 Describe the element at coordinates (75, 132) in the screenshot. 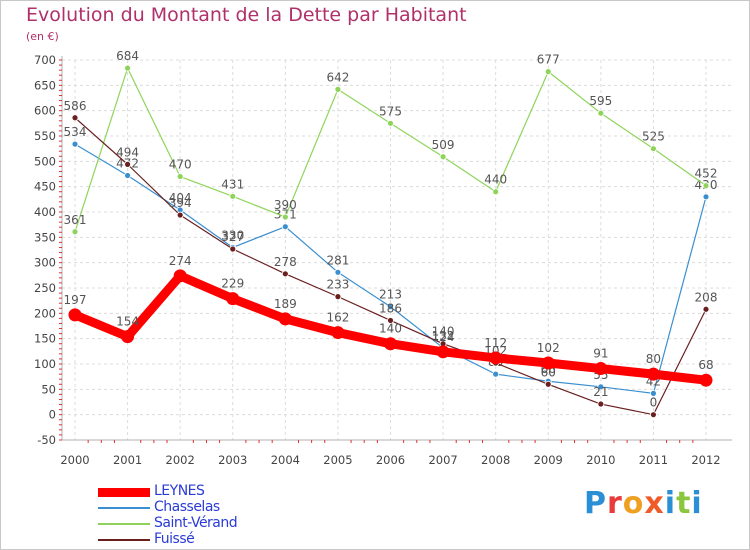

I see `data-label: 534` at that location.